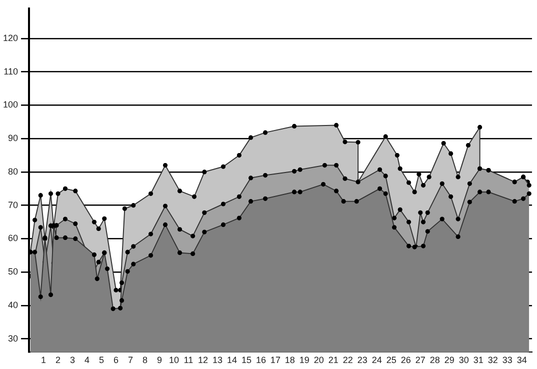  Describe the element at coordinates (87, 360) in the screenshot. I see `x-tick-label: 4` at that location.